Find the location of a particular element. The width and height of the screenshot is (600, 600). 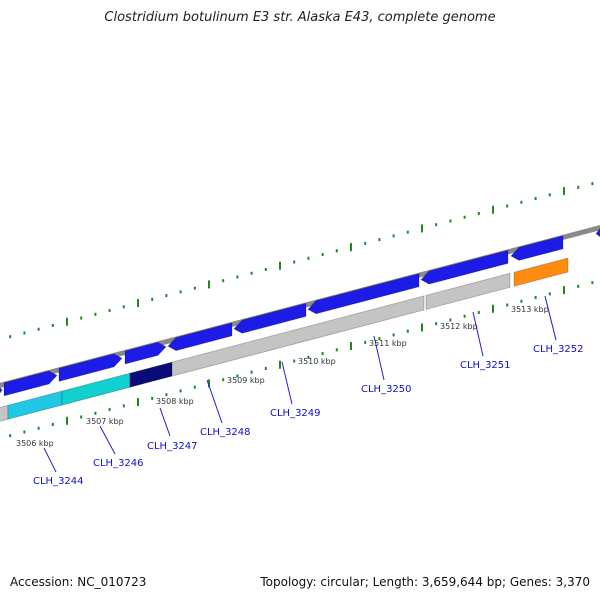

gene-label: CLH_3251 is located at coordinates (485, 365).